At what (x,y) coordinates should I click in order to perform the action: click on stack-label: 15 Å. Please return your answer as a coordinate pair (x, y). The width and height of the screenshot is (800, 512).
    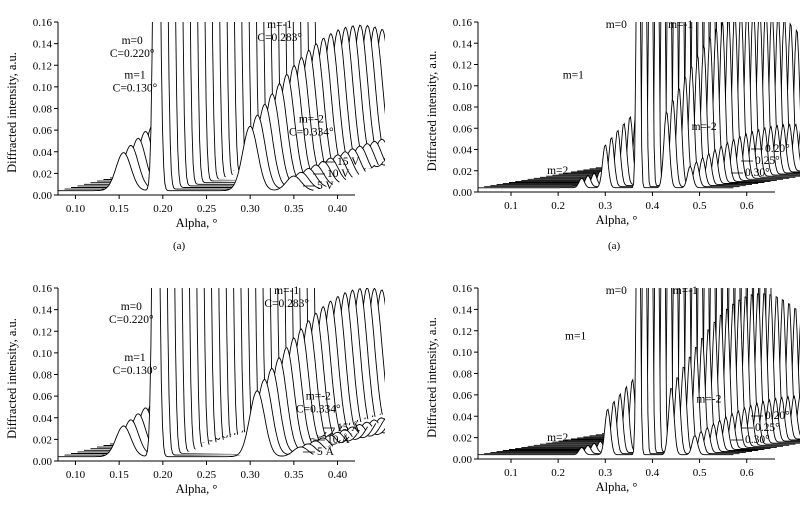
    Looking at the image, I should click on (348, 427).